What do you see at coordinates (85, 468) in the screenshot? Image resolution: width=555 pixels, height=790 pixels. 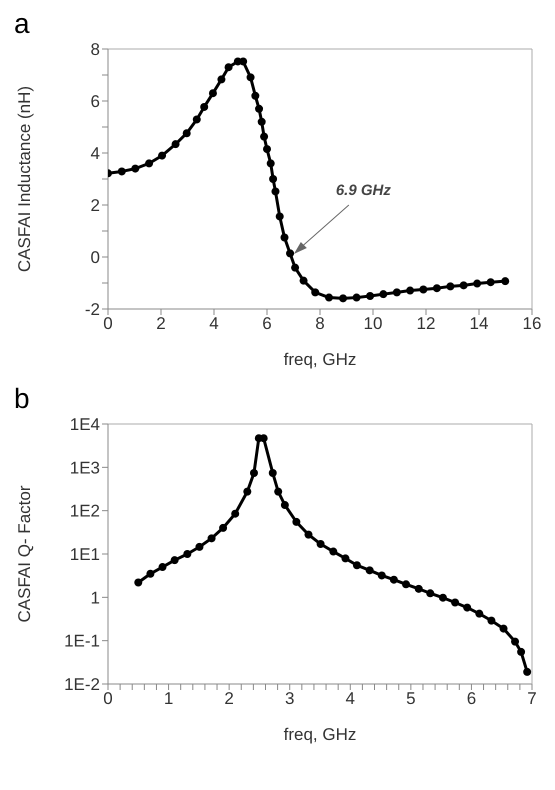 I see `y-tick-label: 1E3` at bounding box center [85, 468].